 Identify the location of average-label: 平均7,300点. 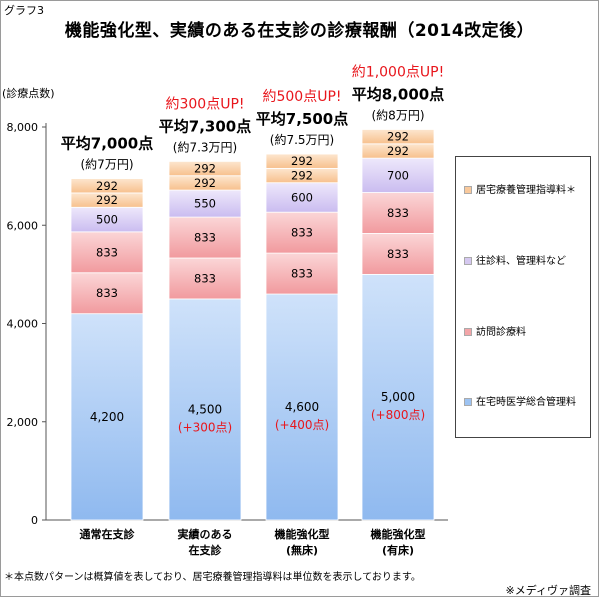
(205, 126).